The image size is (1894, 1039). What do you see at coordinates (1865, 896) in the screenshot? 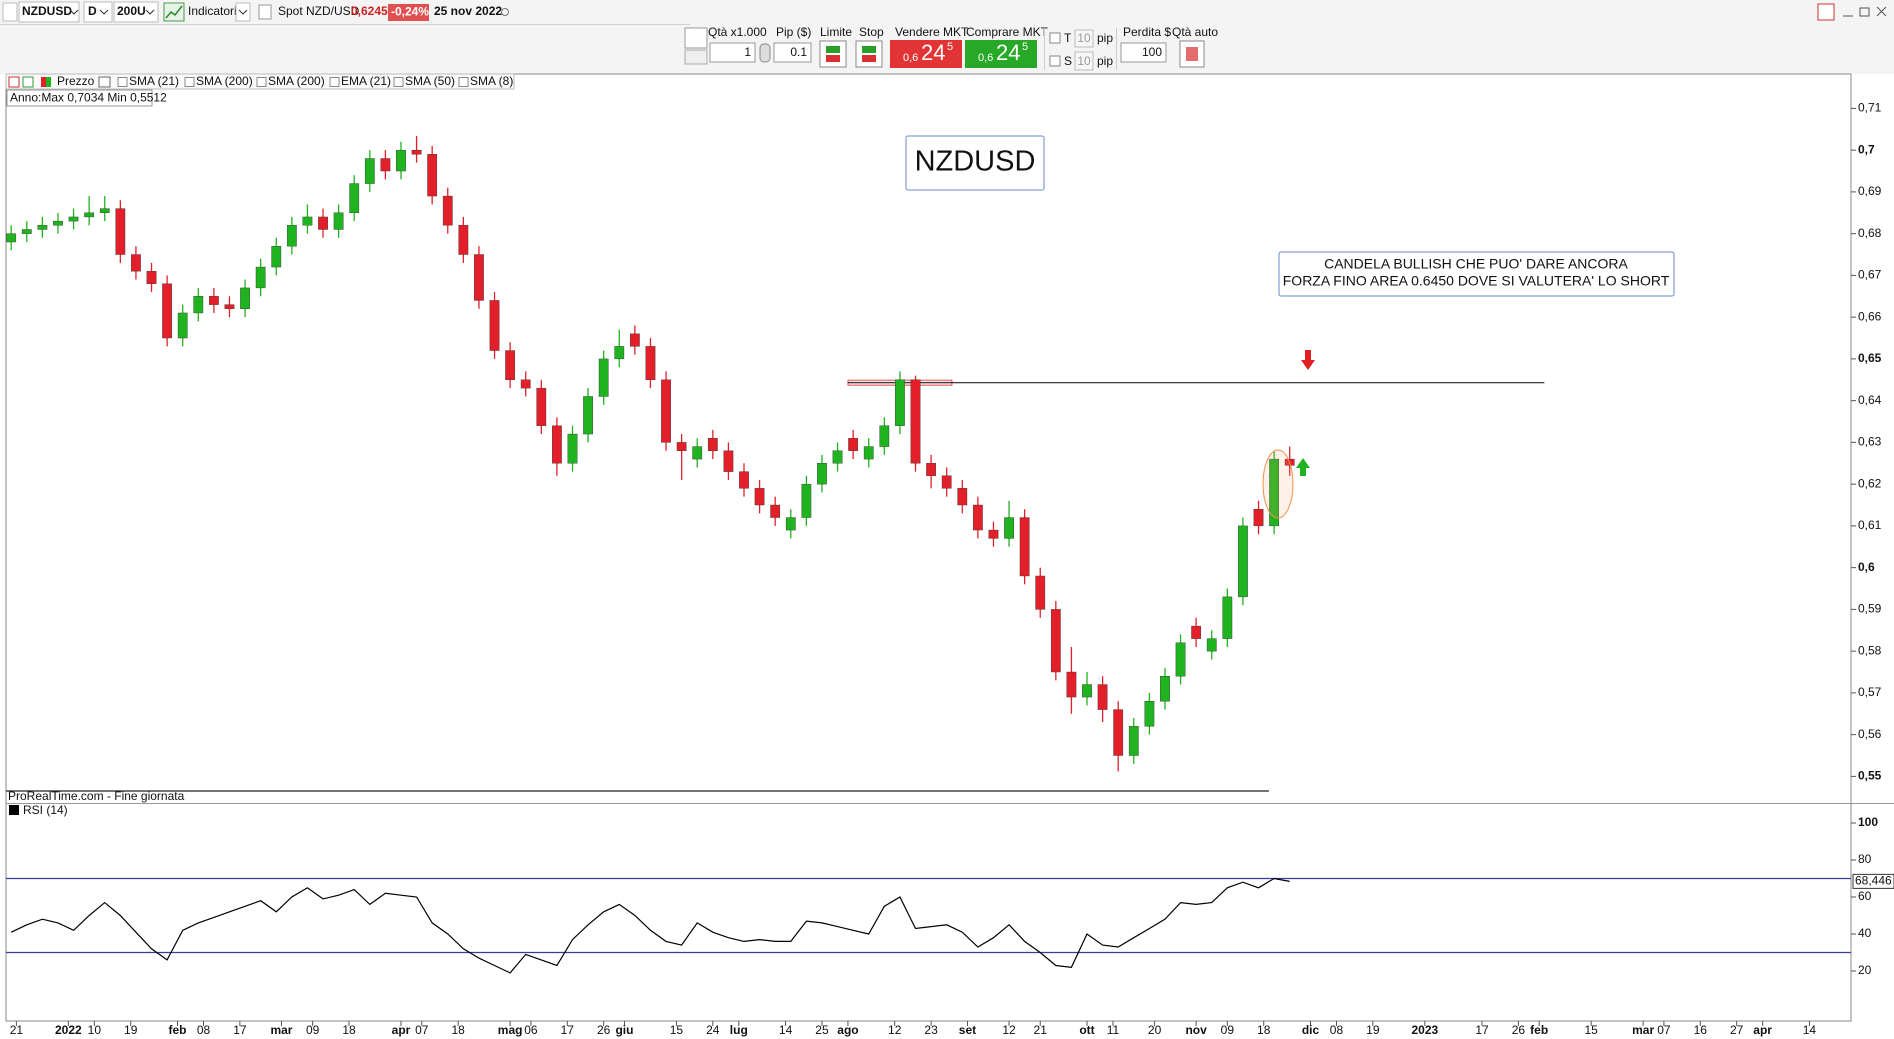
I see `y-tick-label: 60` at bounding box center [1865, 896].